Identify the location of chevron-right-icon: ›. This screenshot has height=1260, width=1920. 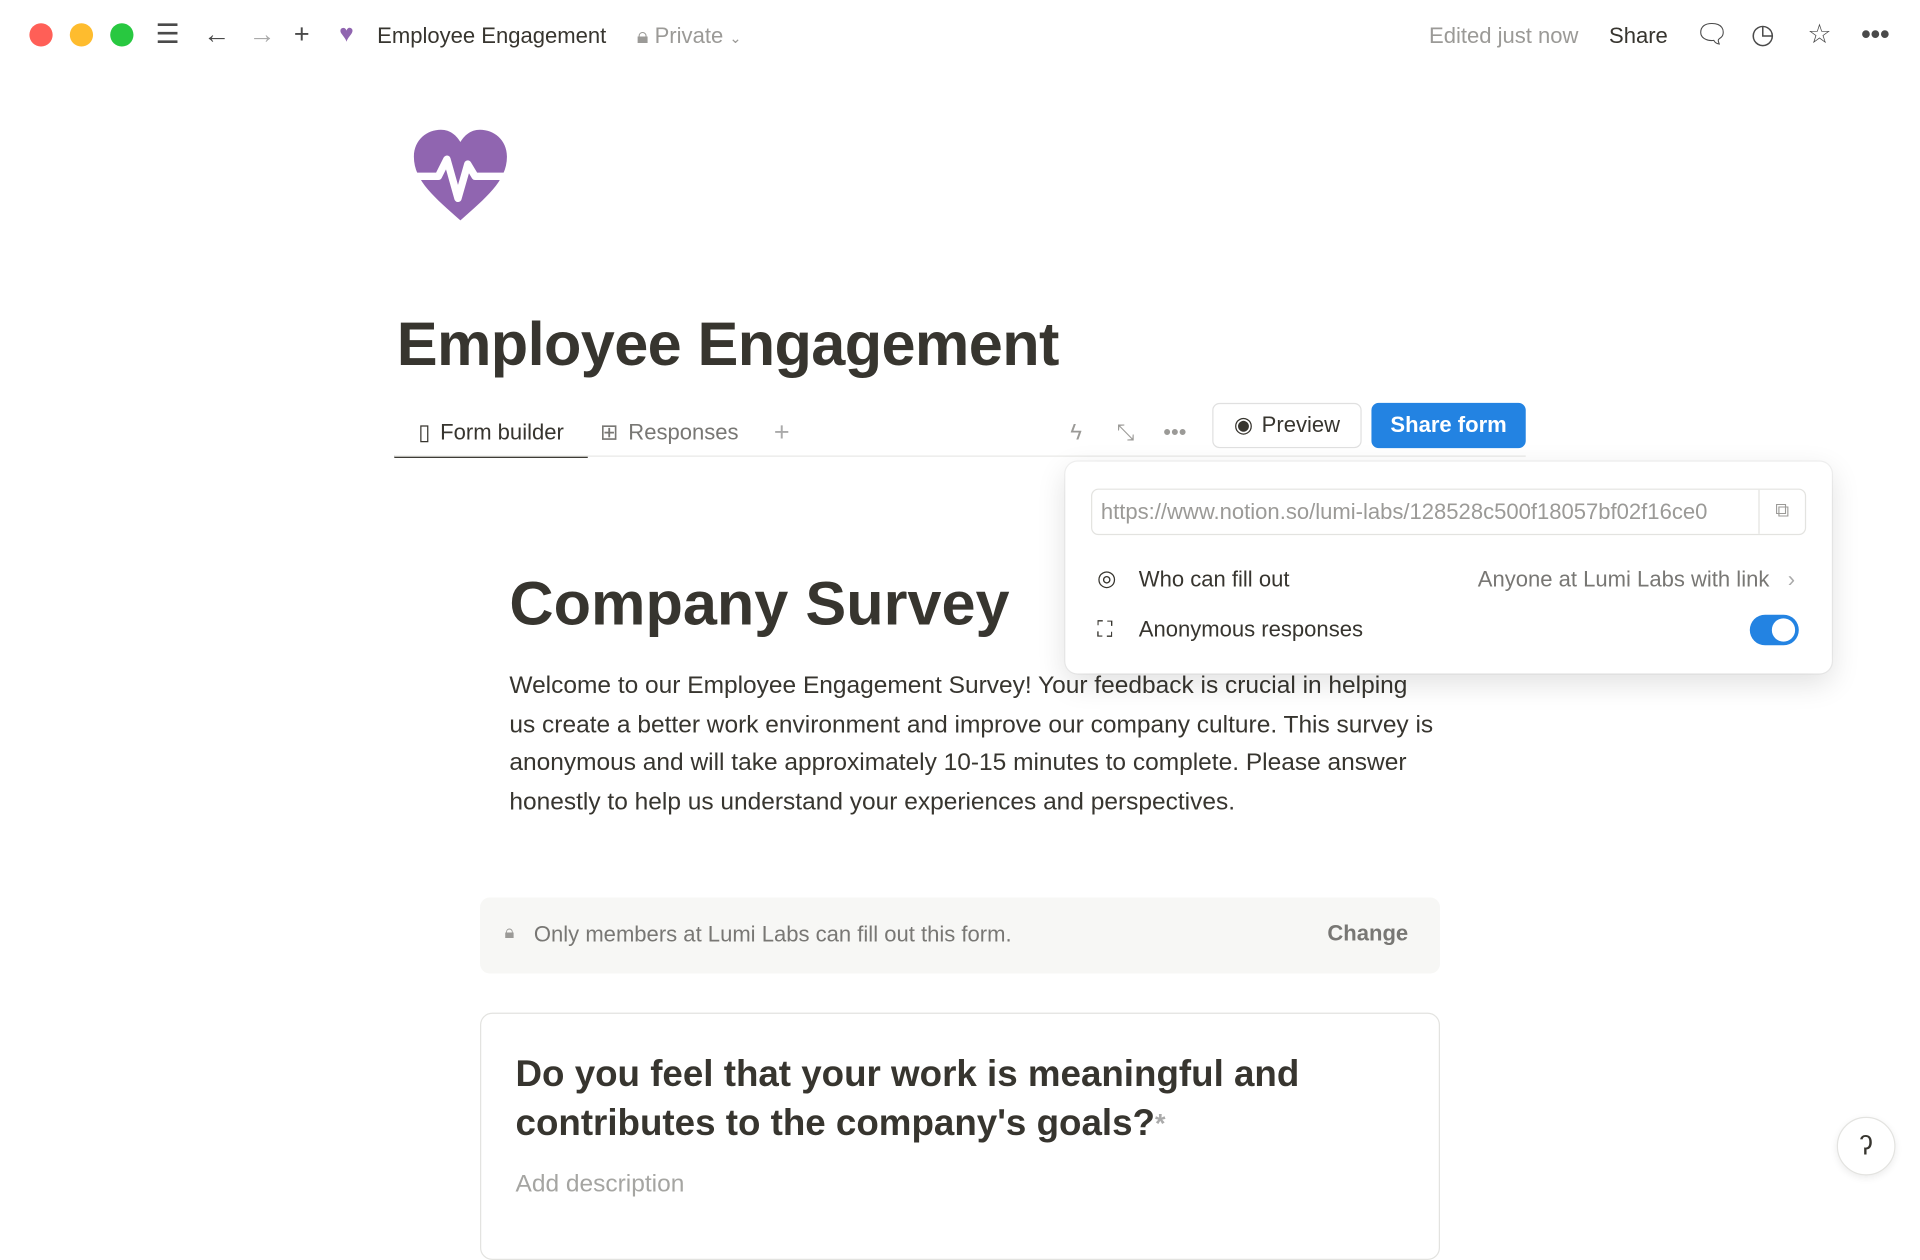
(1791, 579).